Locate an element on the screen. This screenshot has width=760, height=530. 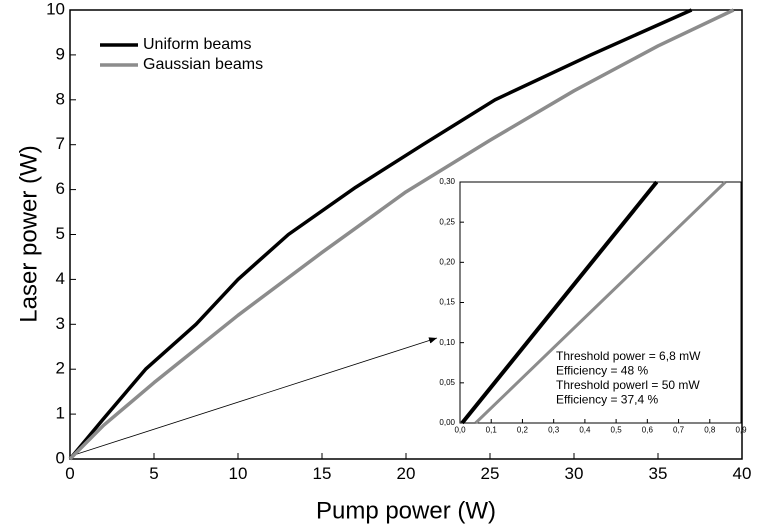
y-tick-label: 6 is located at coordinates (60, 188).